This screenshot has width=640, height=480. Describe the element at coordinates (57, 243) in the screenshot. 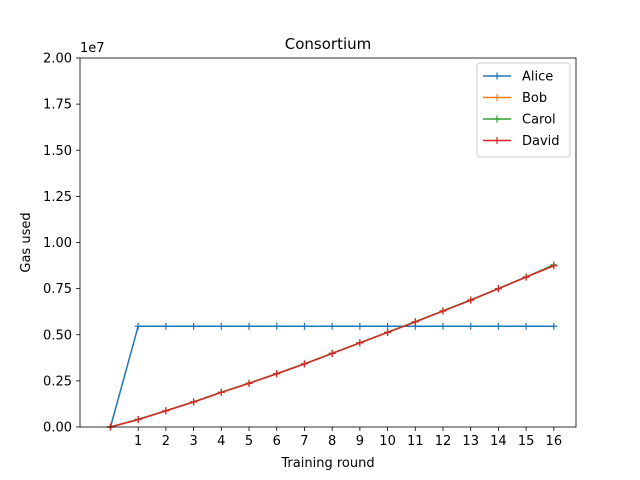

I see `y-tick-label: 1.00` at that location.